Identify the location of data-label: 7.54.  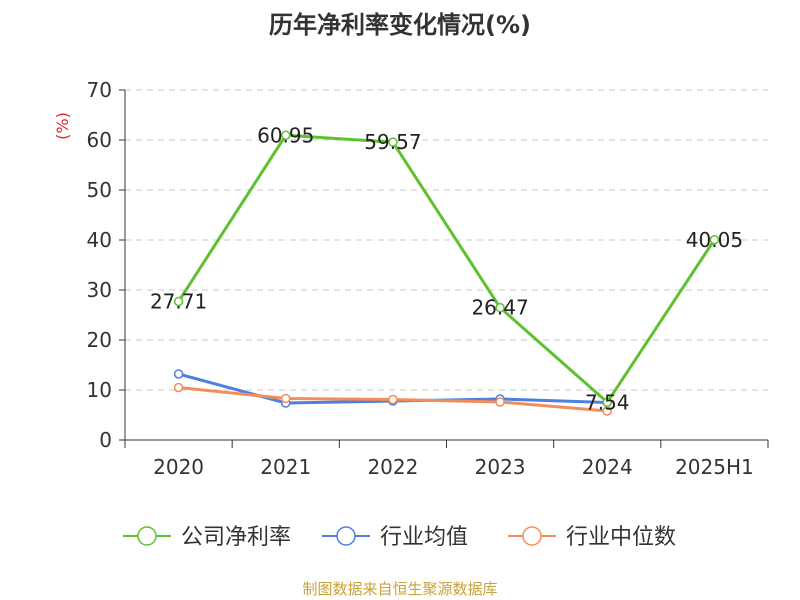
(607, 402).